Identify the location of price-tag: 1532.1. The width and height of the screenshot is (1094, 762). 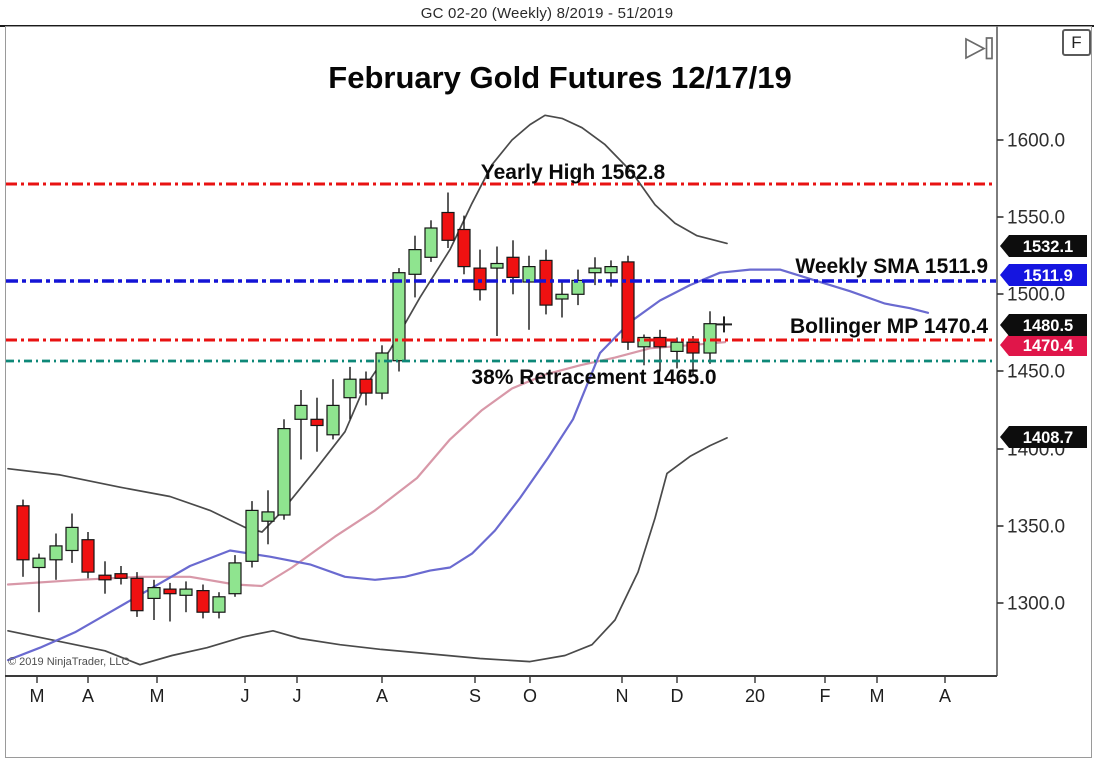
(1043, 246).